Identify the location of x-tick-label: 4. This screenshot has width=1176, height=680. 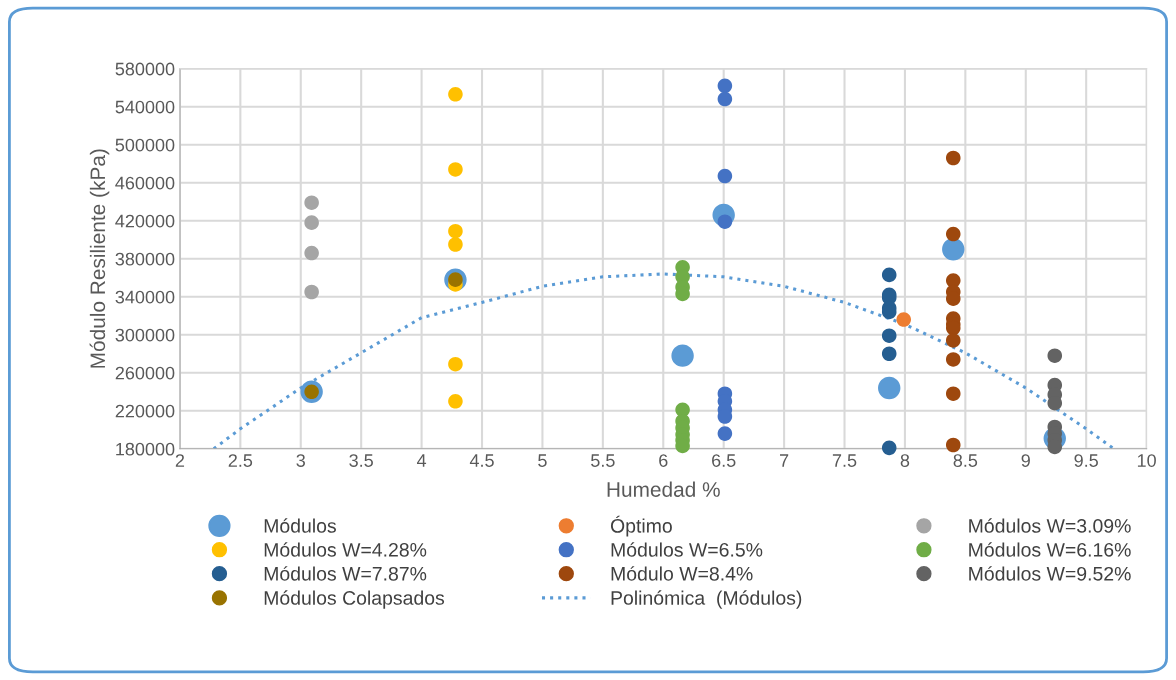
(421, 460).